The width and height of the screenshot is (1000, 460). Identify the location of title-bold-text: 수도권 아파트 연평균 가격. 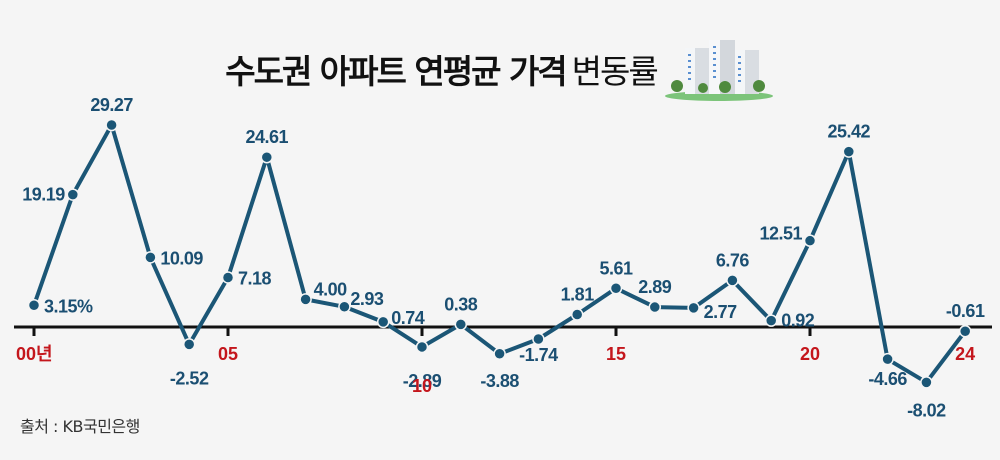
(396, 71).